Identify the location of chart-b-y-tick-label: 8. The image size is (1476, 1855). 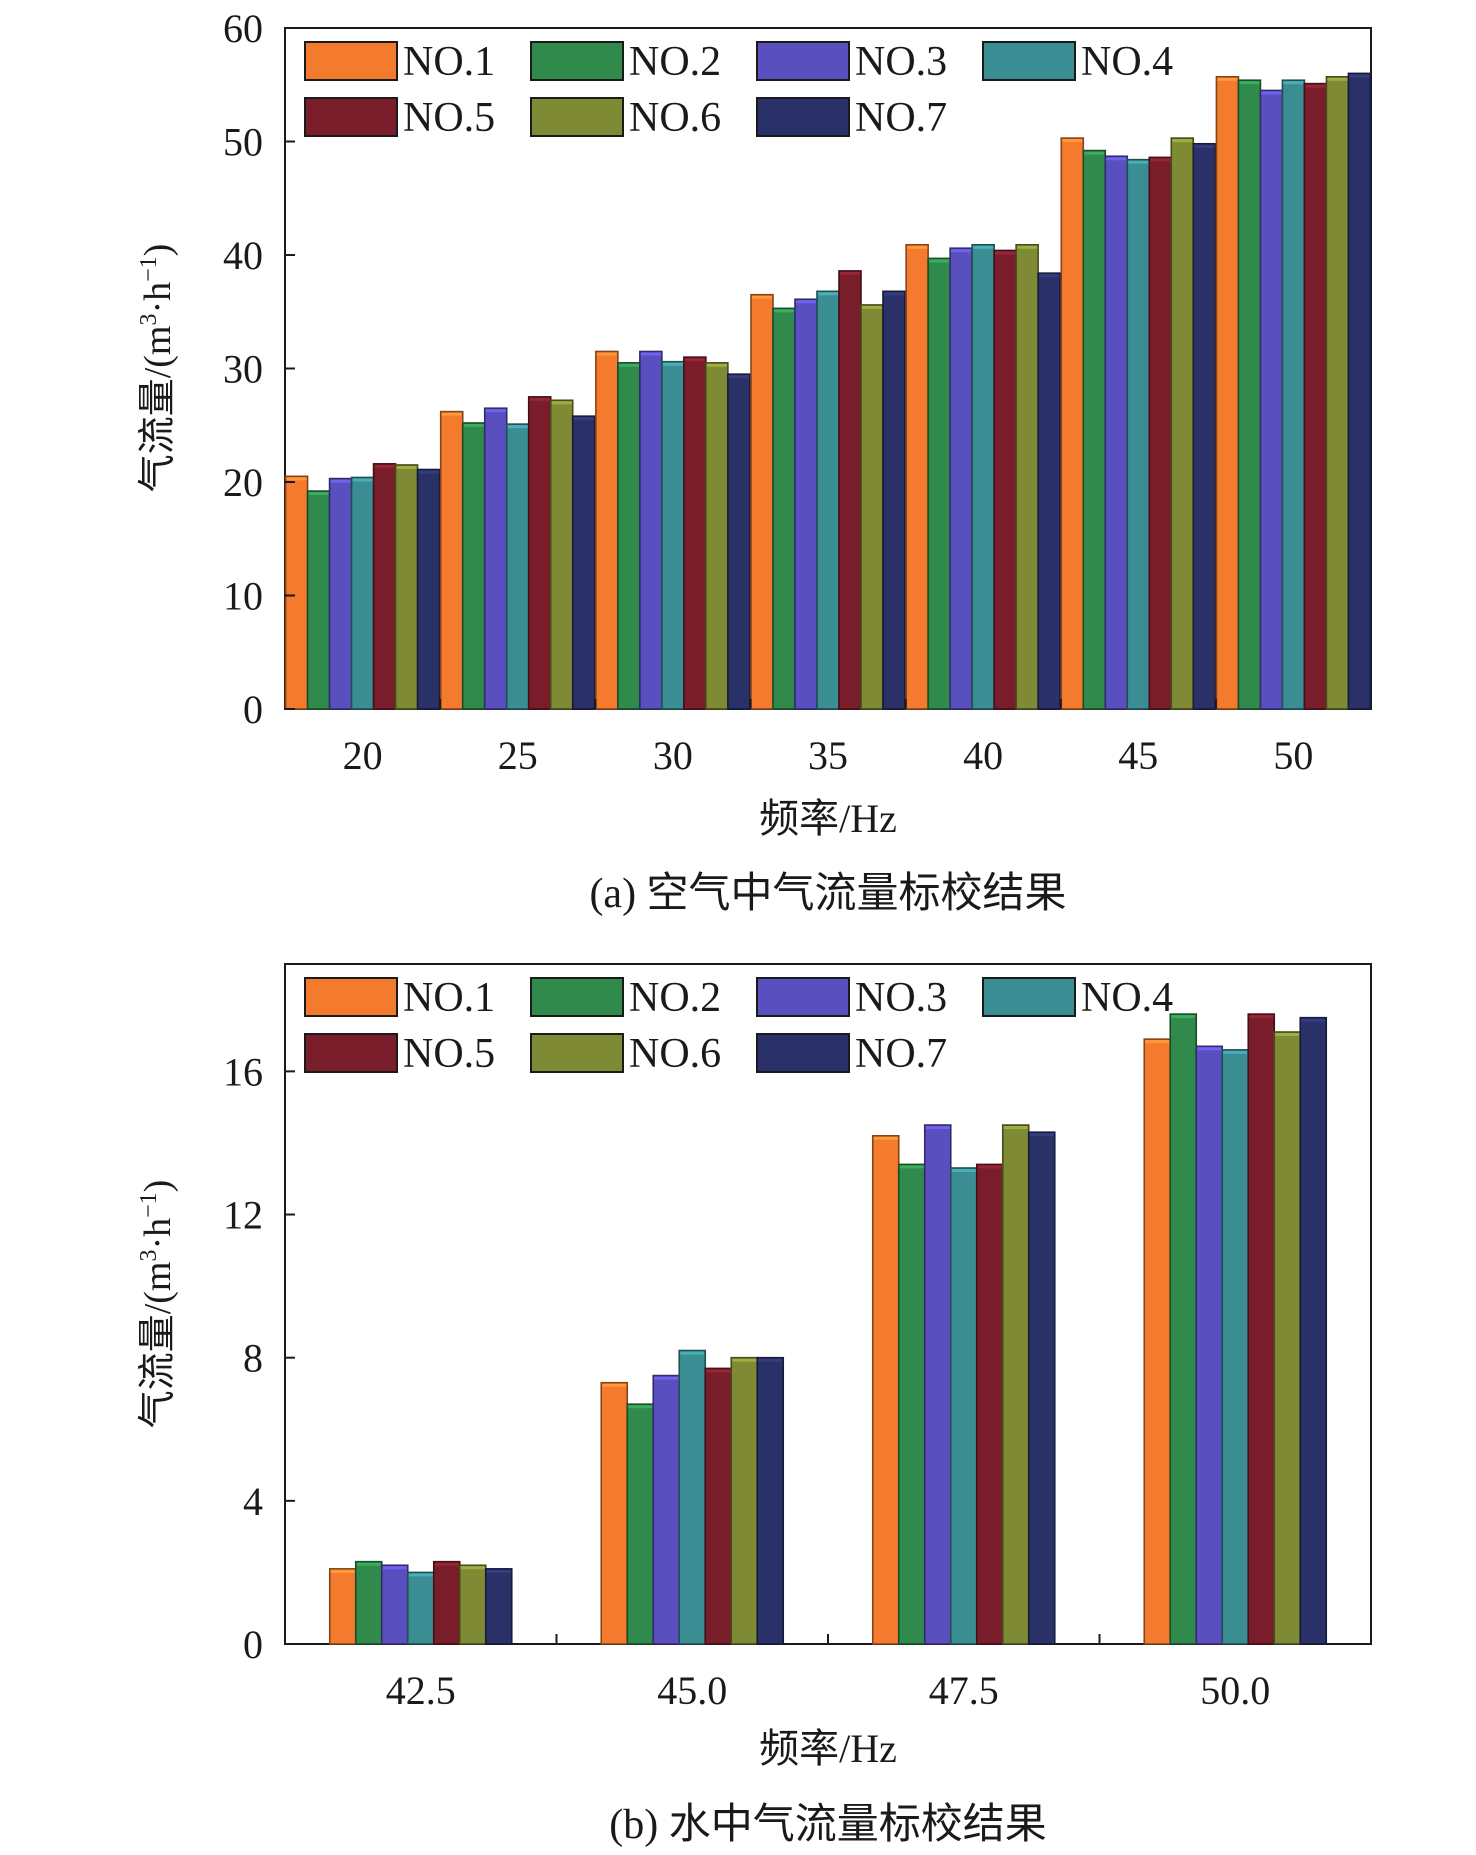
(253, 1358).